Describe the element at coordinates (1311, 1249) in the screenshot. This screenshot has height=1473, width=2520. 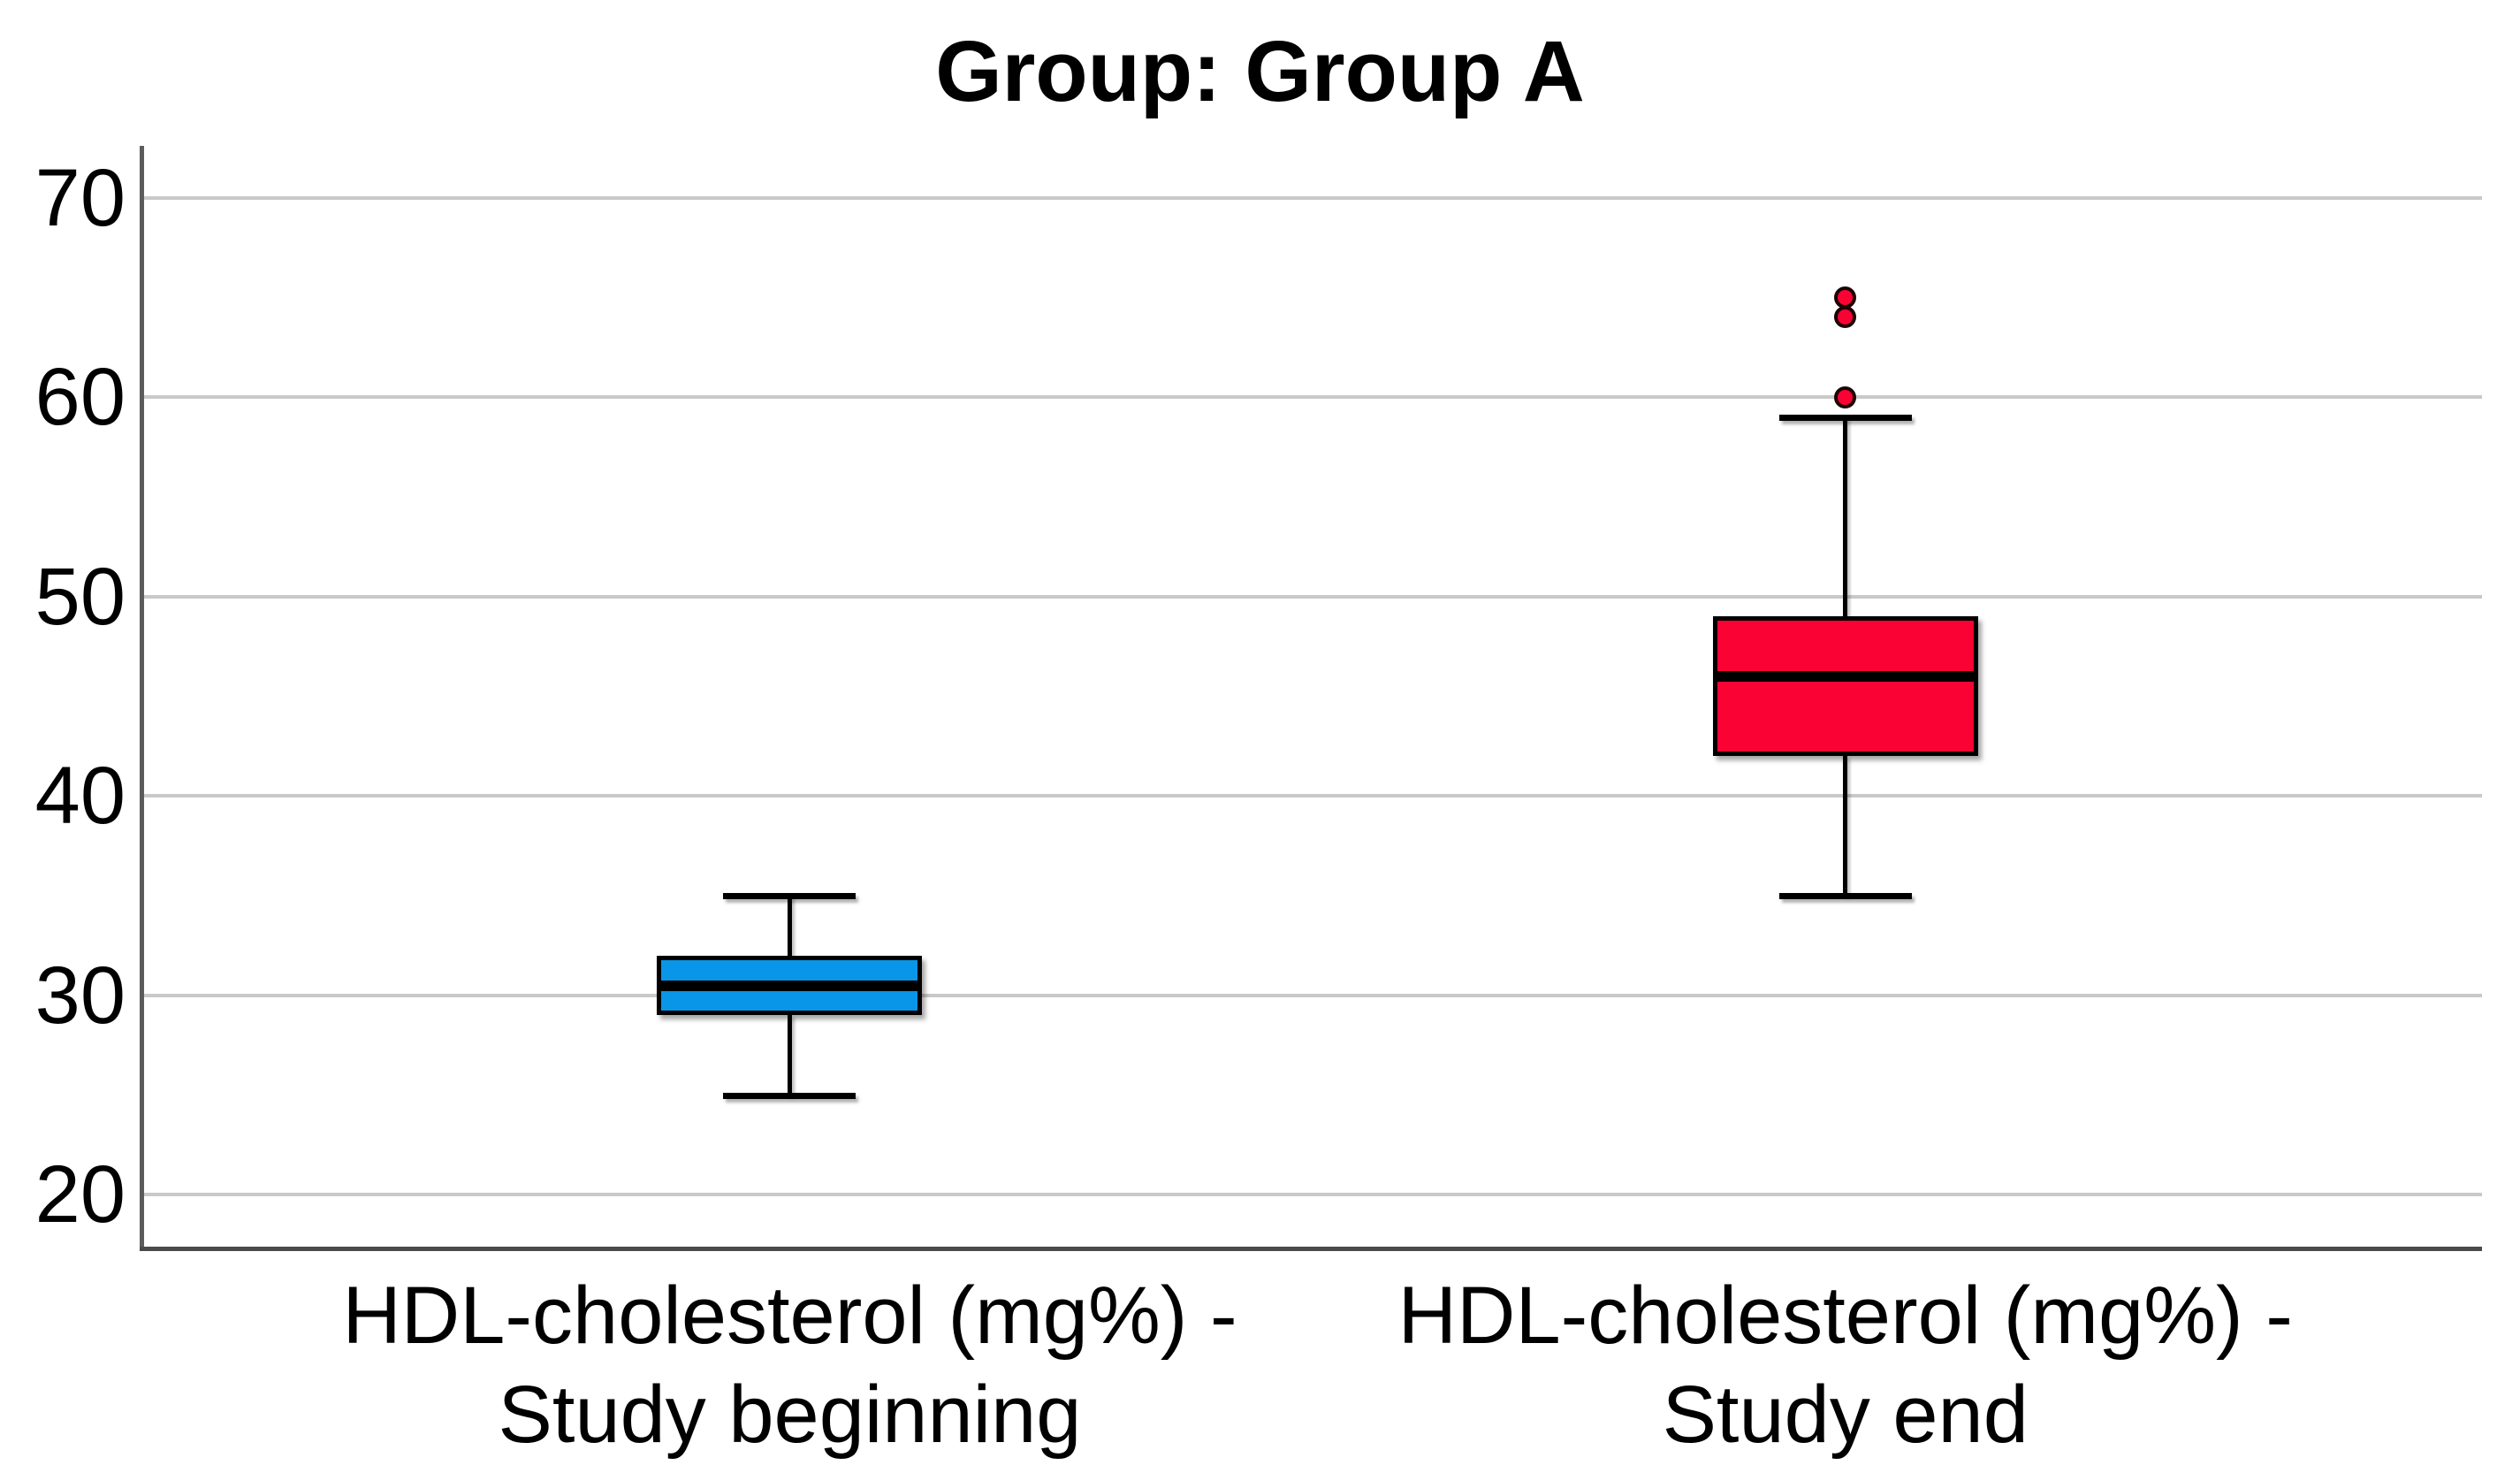
I see `x-axis-line` at that location.